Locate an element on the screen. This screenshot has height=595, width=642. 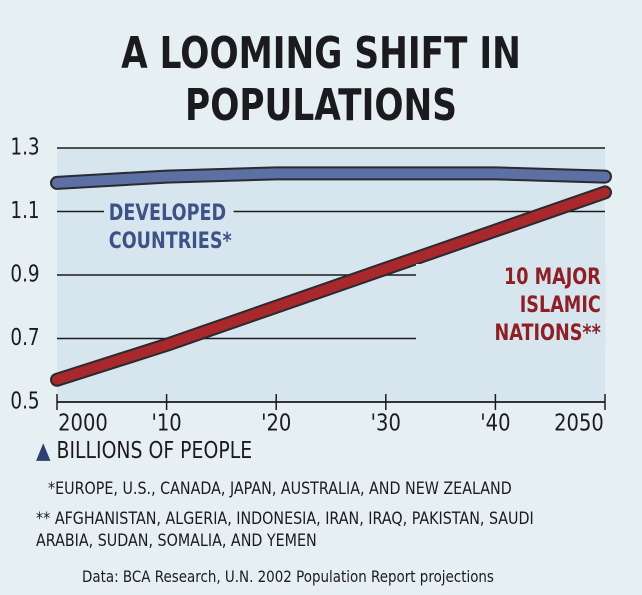
y-tick-label: 1.3 is located at coordinates (24, 147).